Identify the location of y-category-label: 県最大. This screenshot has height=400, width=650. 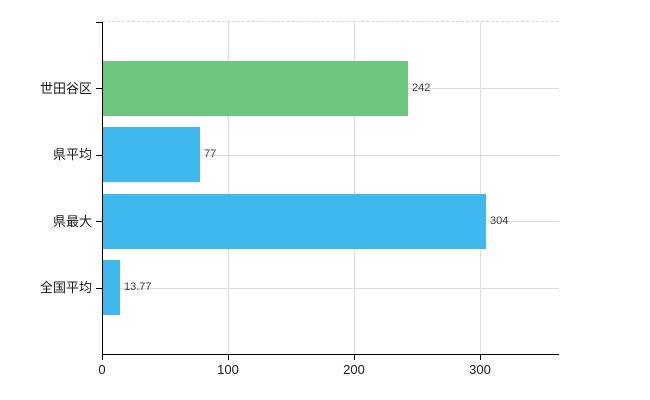
(72, 221).